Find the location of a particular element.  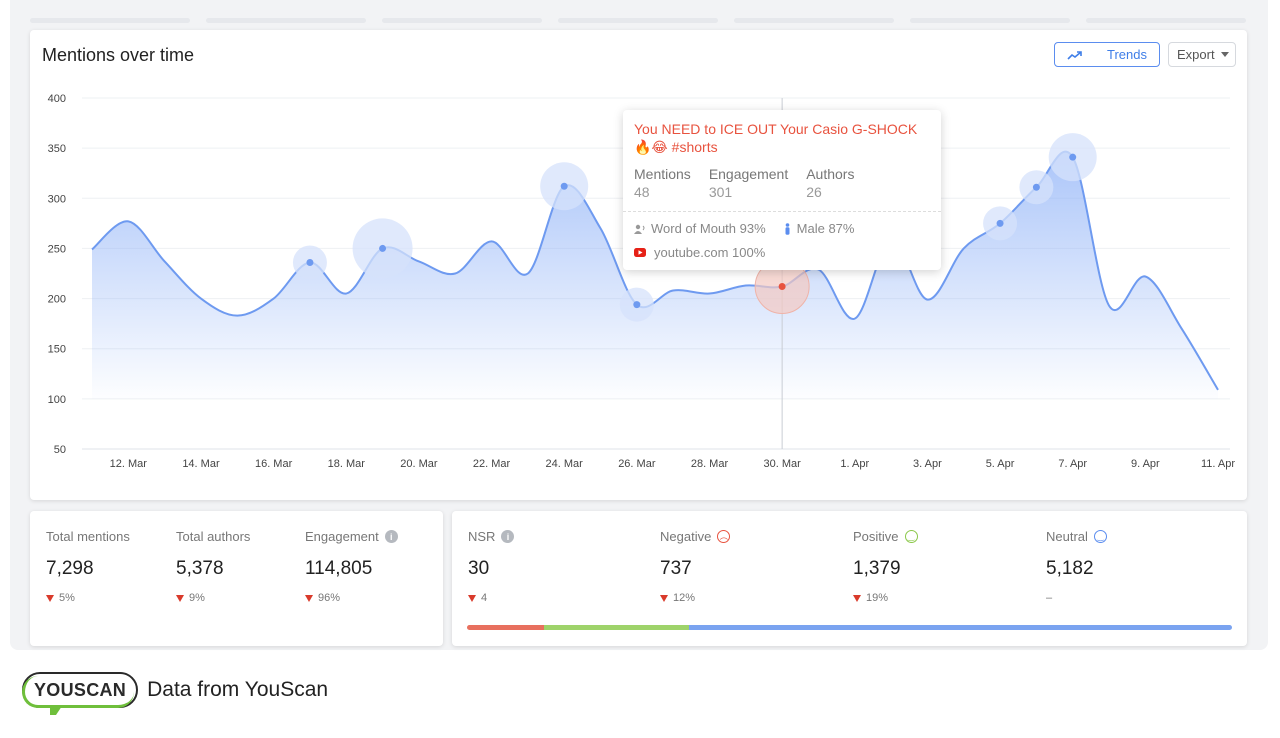

negative-face-icon: ︵ is located at coordinates (724, 536).